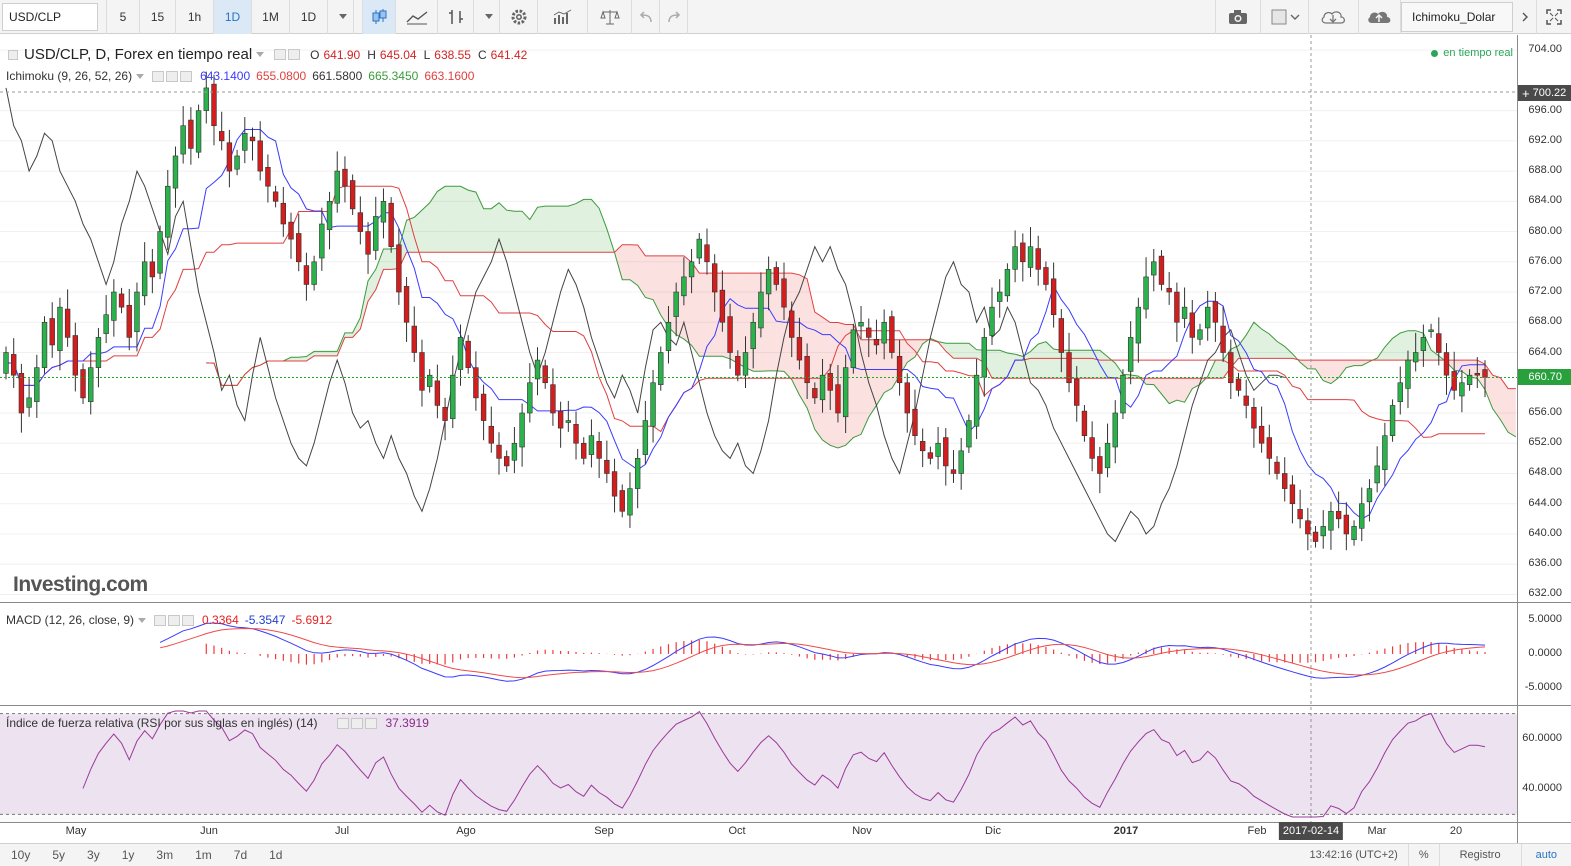 The image size is (1571, 866). I want to click on undo-button, so click(646, 17).